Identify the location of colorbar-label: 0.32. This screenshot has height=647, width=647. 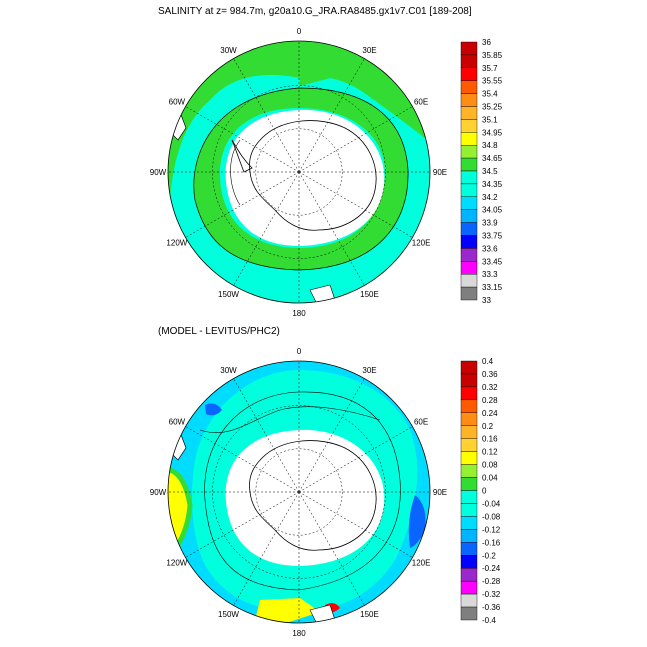
(490, 387).